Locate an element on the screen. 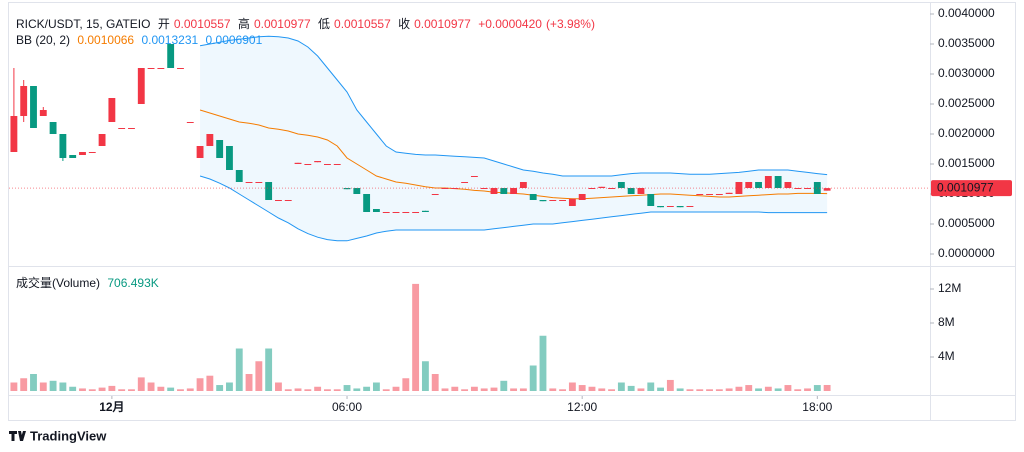  y-tick-label: 0.0015000 is located at coordinates (966, 163).